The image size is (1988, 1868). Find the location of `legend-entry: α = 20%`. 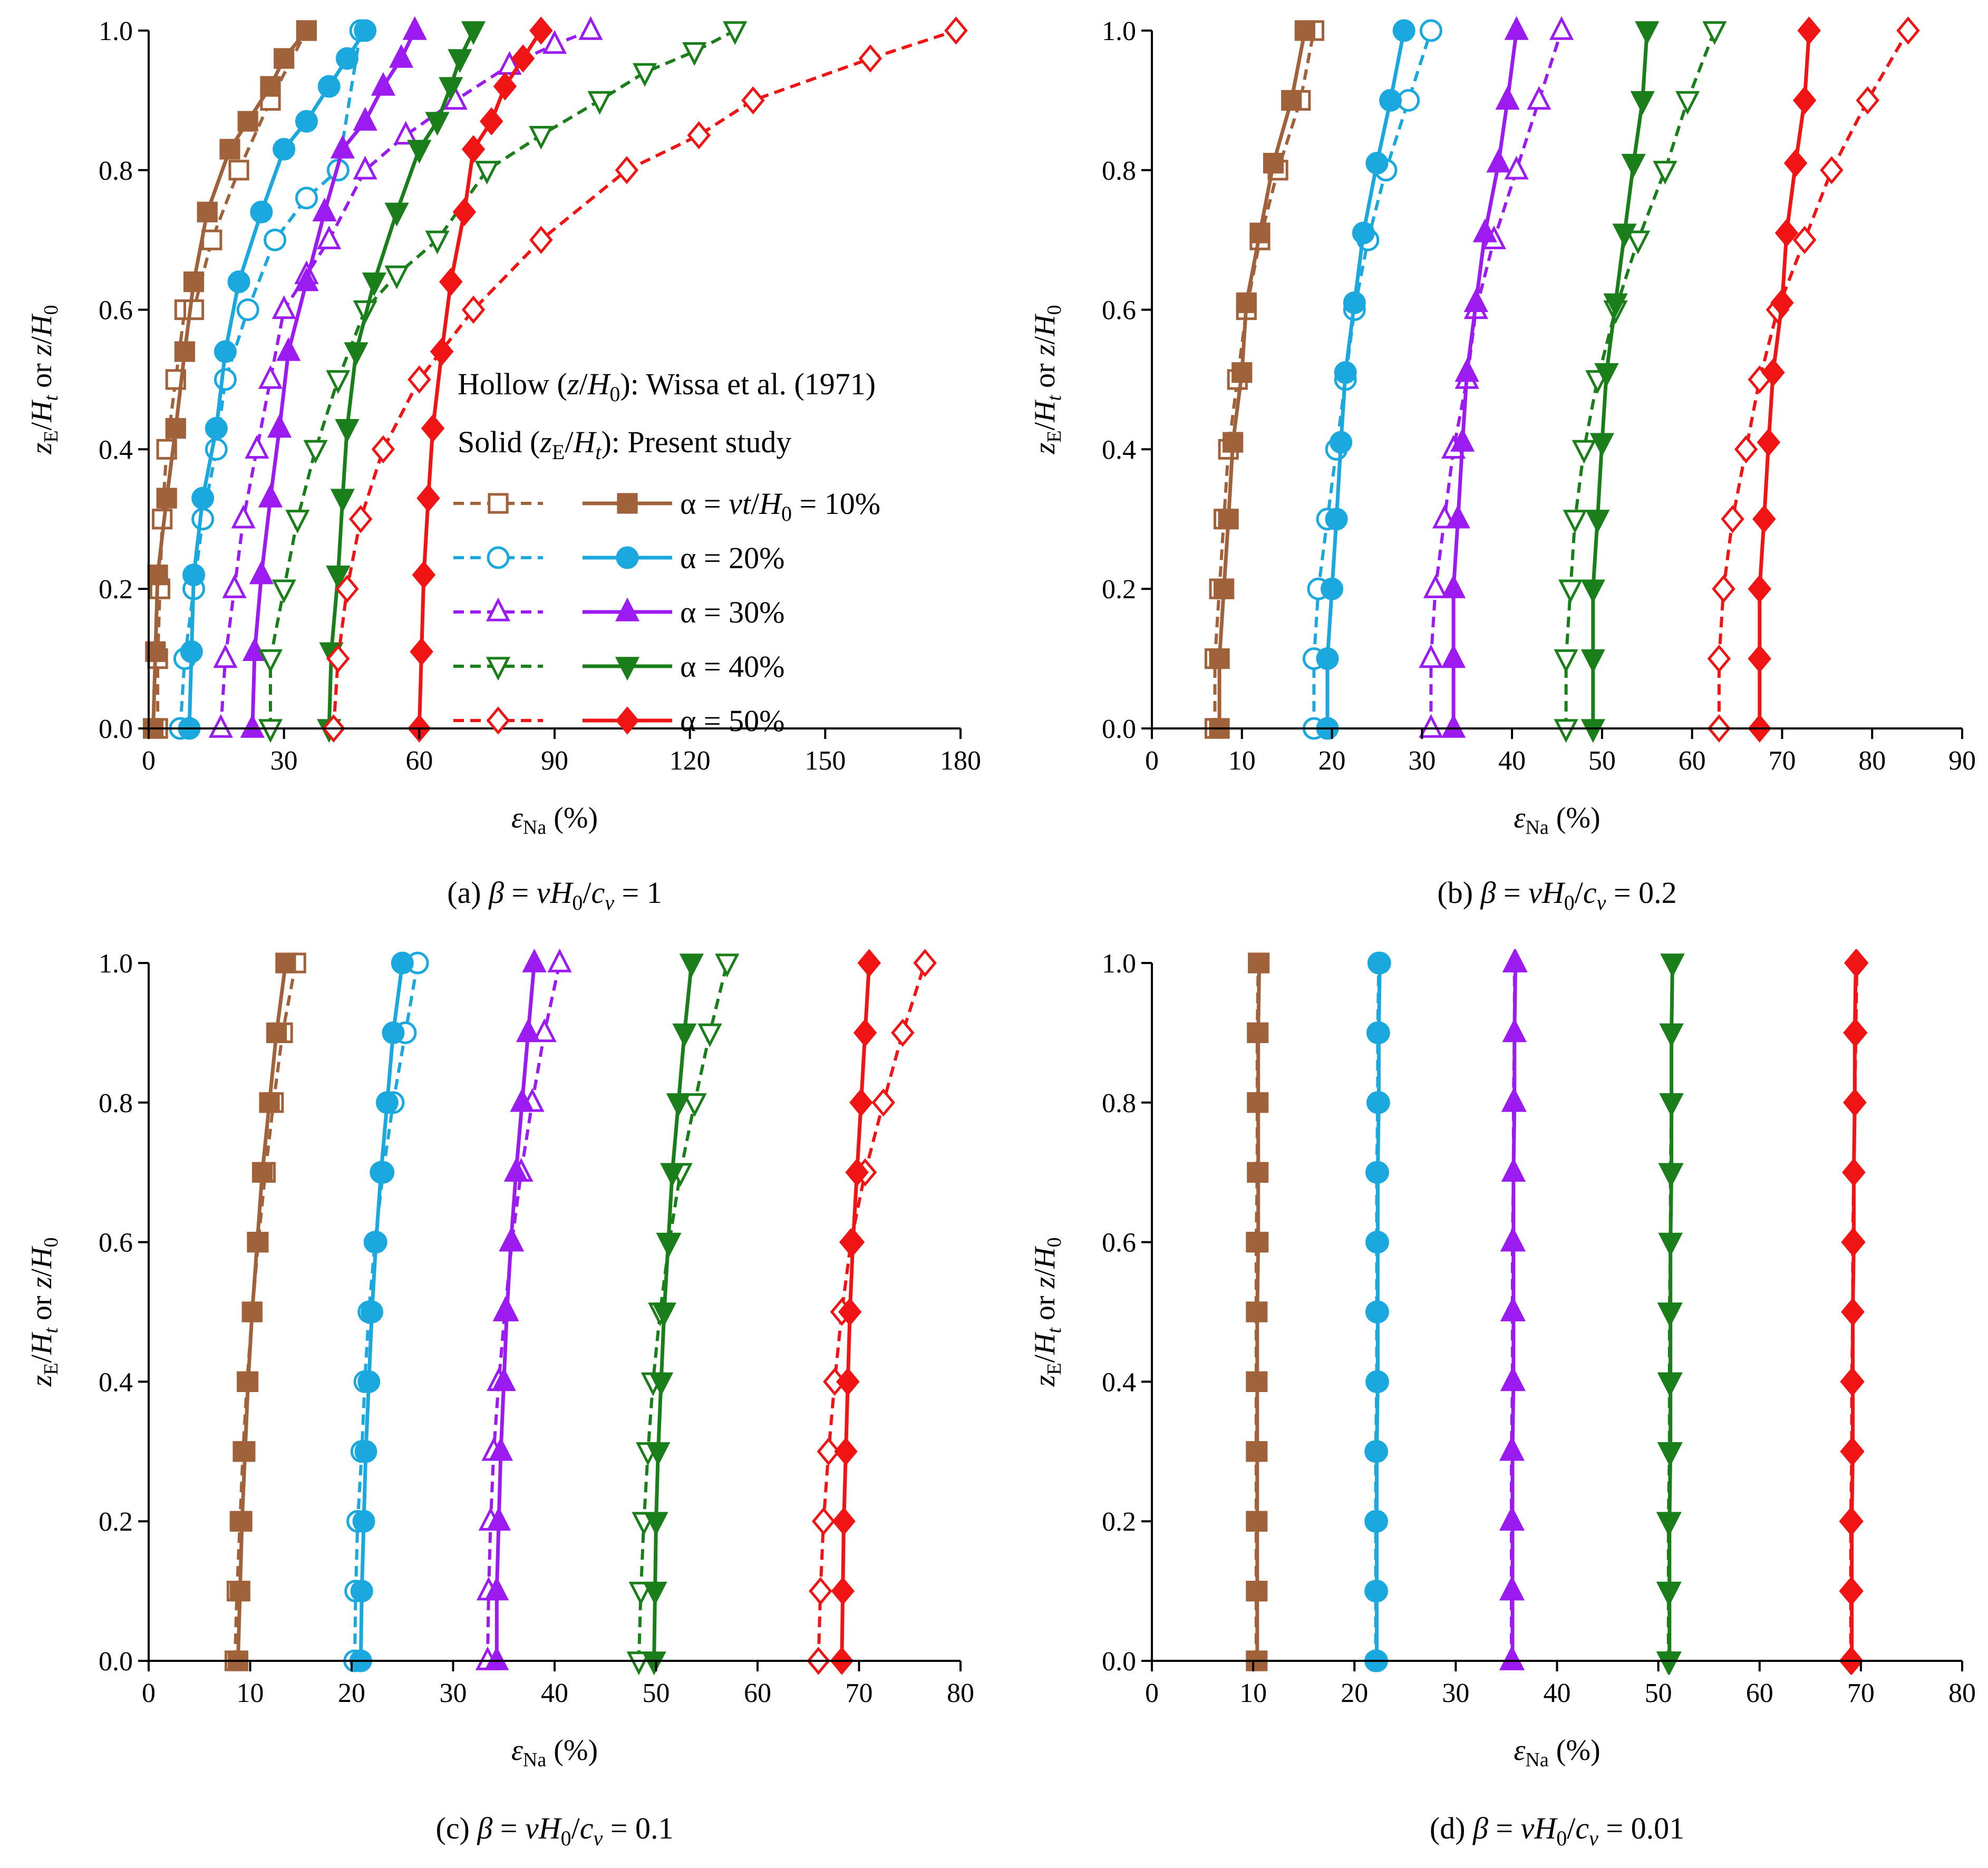

legend-entry: α = 20% is located at coordinates (619, 558).